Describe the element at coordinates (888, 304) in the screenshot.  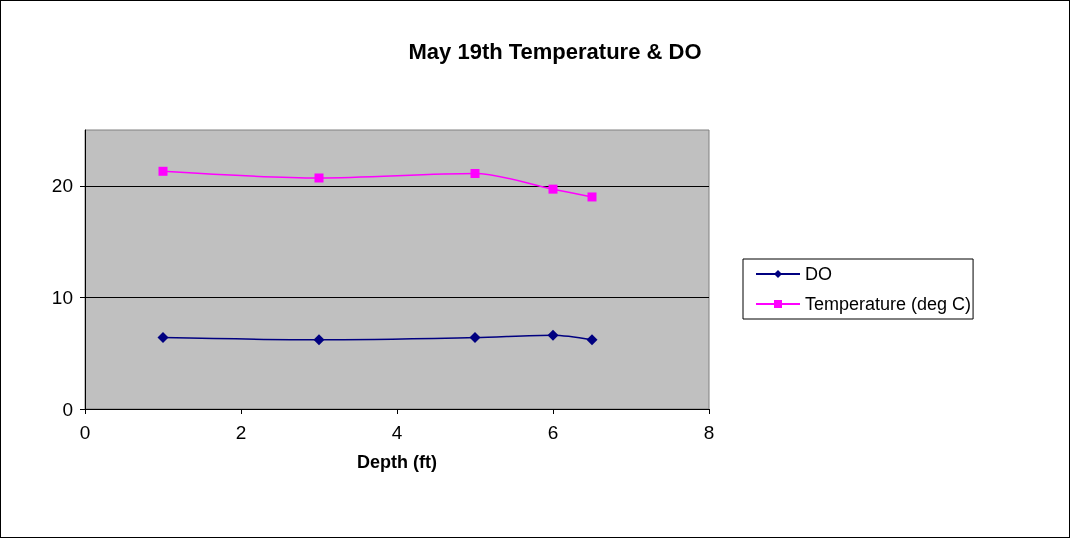
I see `legend-label: Temperature (deg C)` at that location.